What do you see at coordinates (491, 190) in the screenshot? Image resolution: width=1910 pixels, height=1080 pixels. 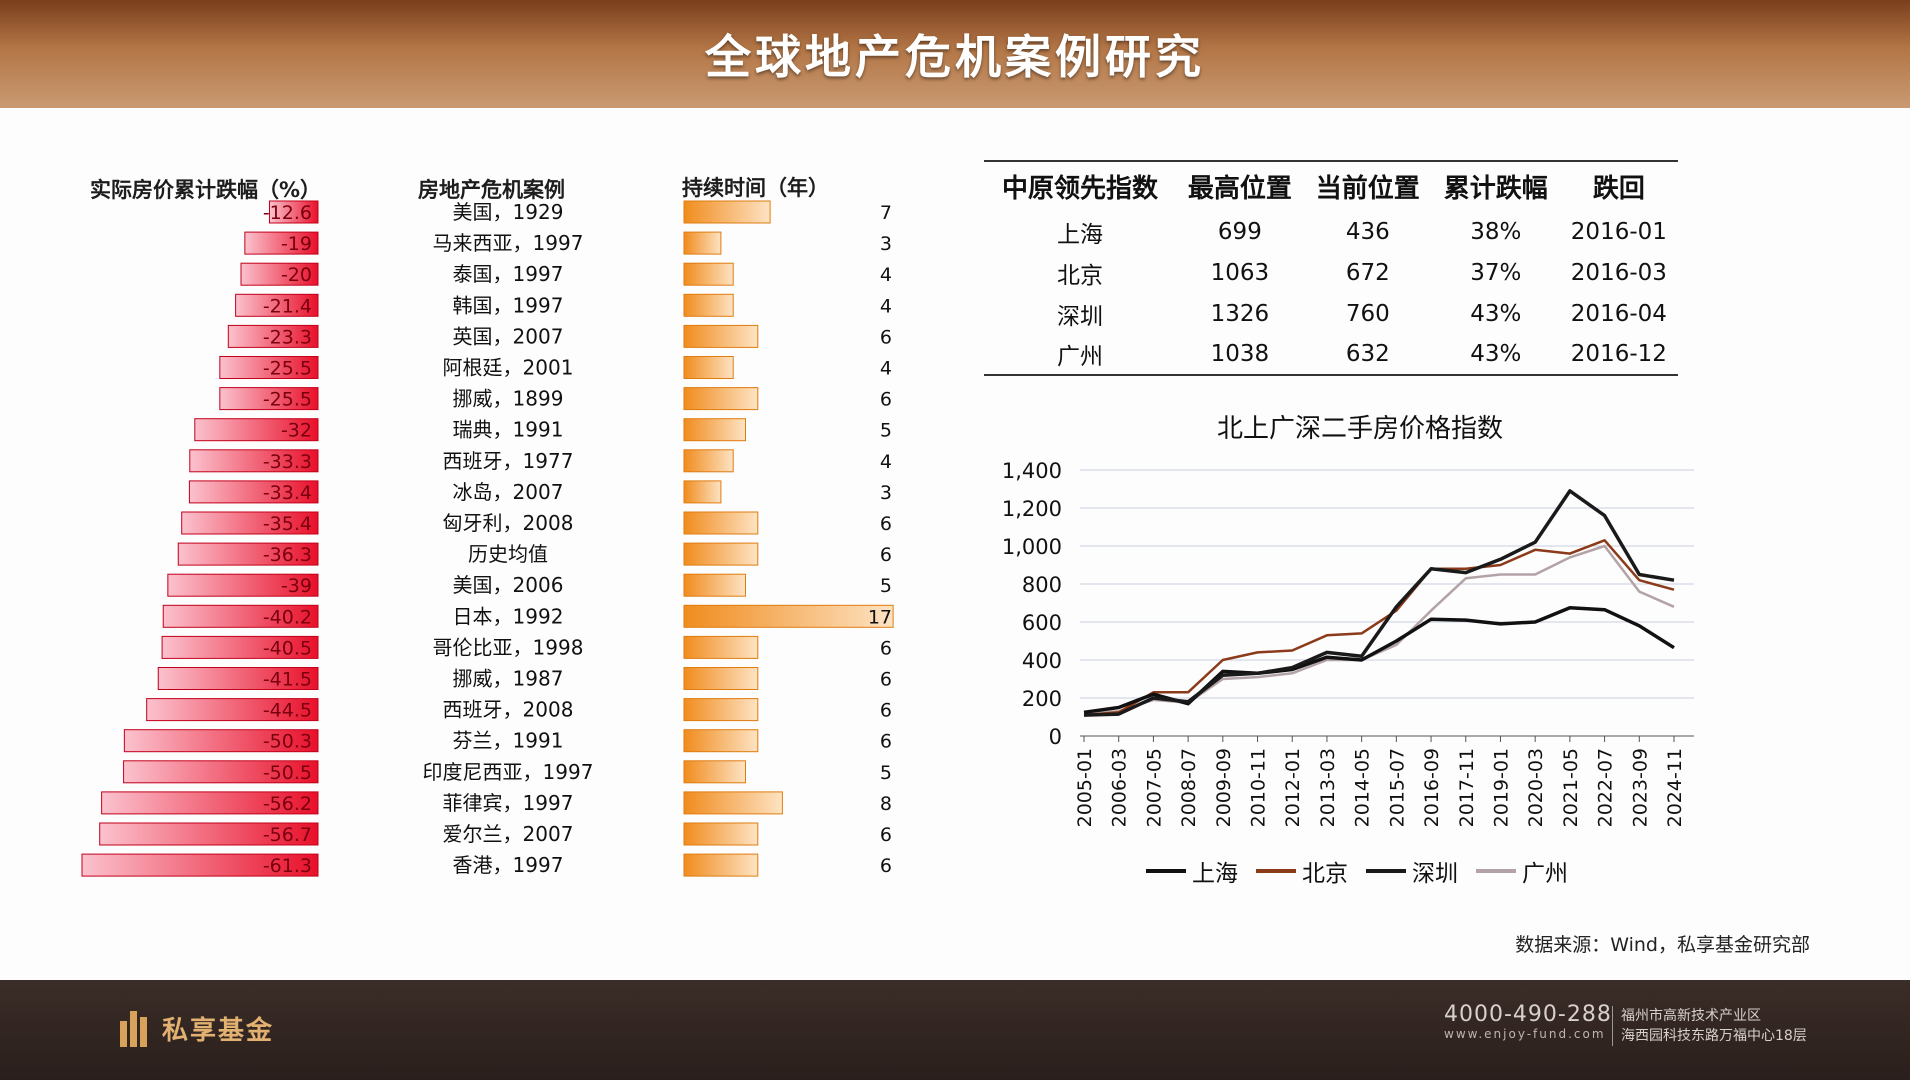 I see `case-column-header: 房地产危机案例` at bounding box center [491, 190].